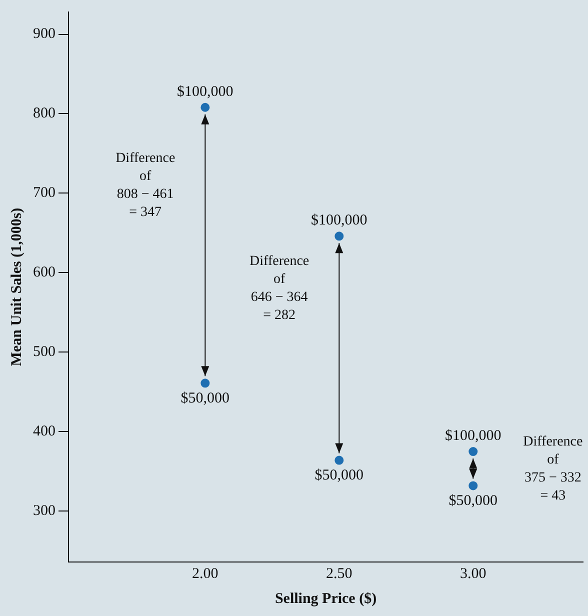 The width and height of the screenshot is (588, 616). Describe the element at coordinates (553, 469) in the screenshot. I see `annotation: Difference of 375 − 332 = 43` at that location.